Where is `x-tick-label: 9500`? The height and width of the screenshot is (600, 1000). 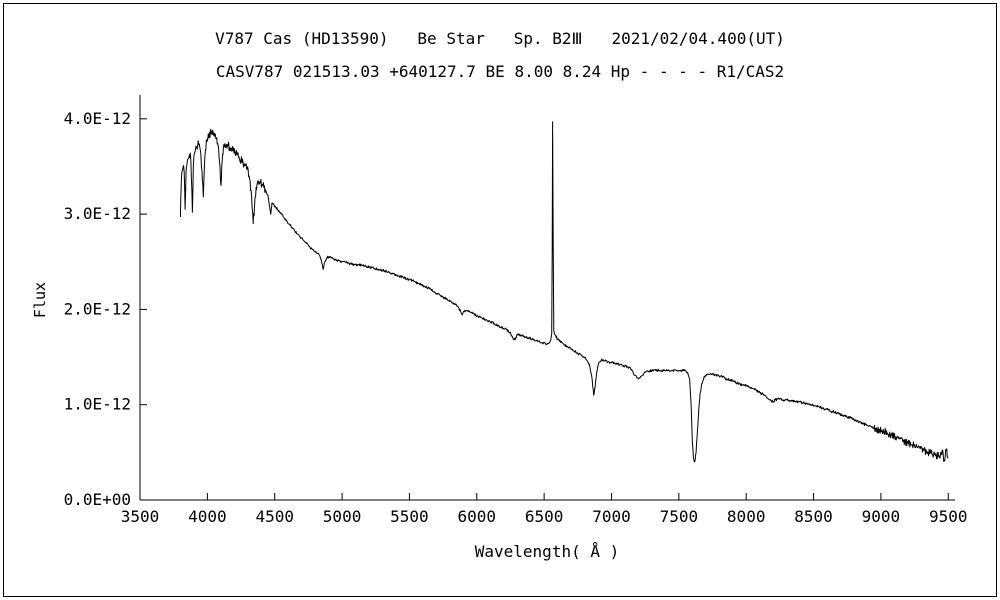 x-tick-label: 9500 is located at coordinates (948, 516).